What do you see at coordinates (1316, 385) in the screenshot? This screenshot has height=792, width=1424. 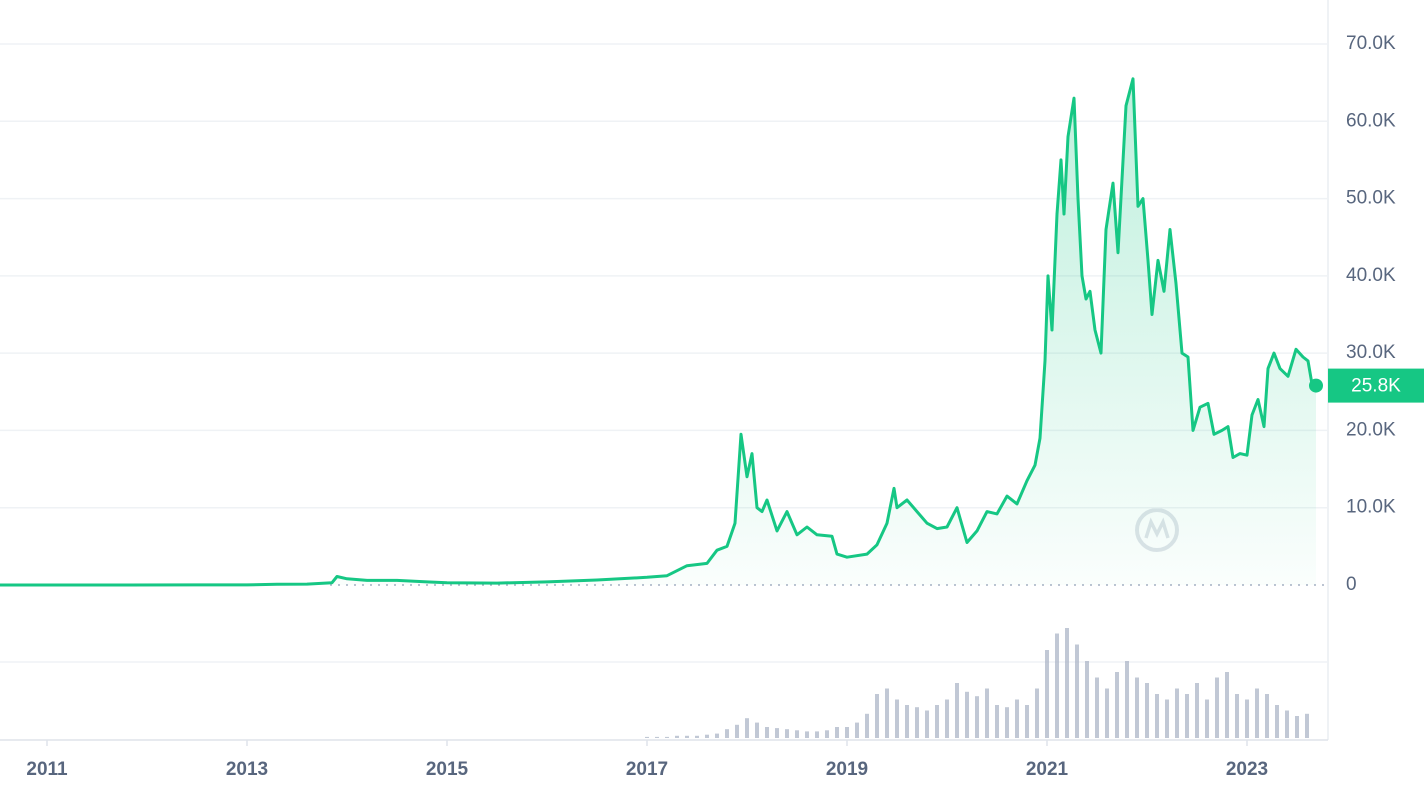 I see `last-point` at bounding box center [1316, 385].